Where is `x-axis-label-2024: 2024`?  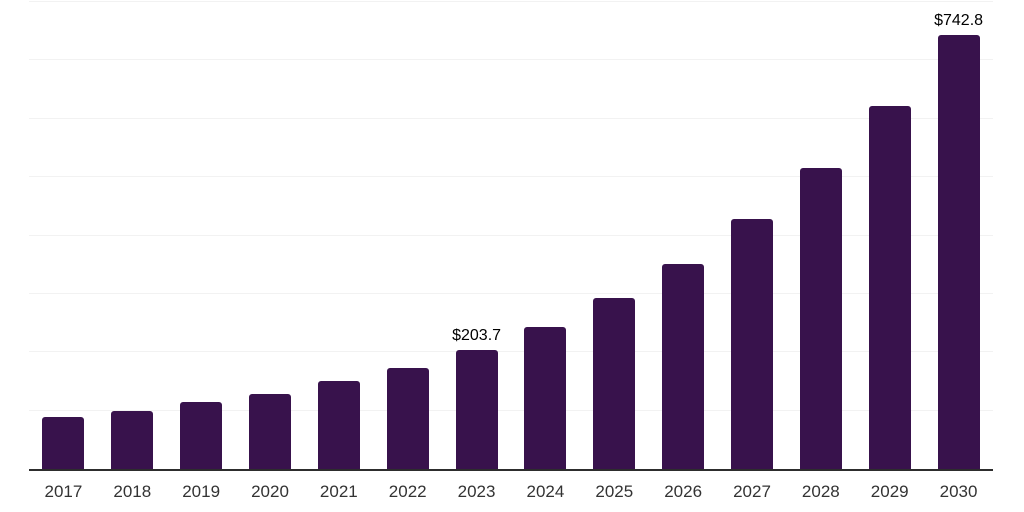
x-axis-label-2024: 2024 is located at coordinates (545, 491).